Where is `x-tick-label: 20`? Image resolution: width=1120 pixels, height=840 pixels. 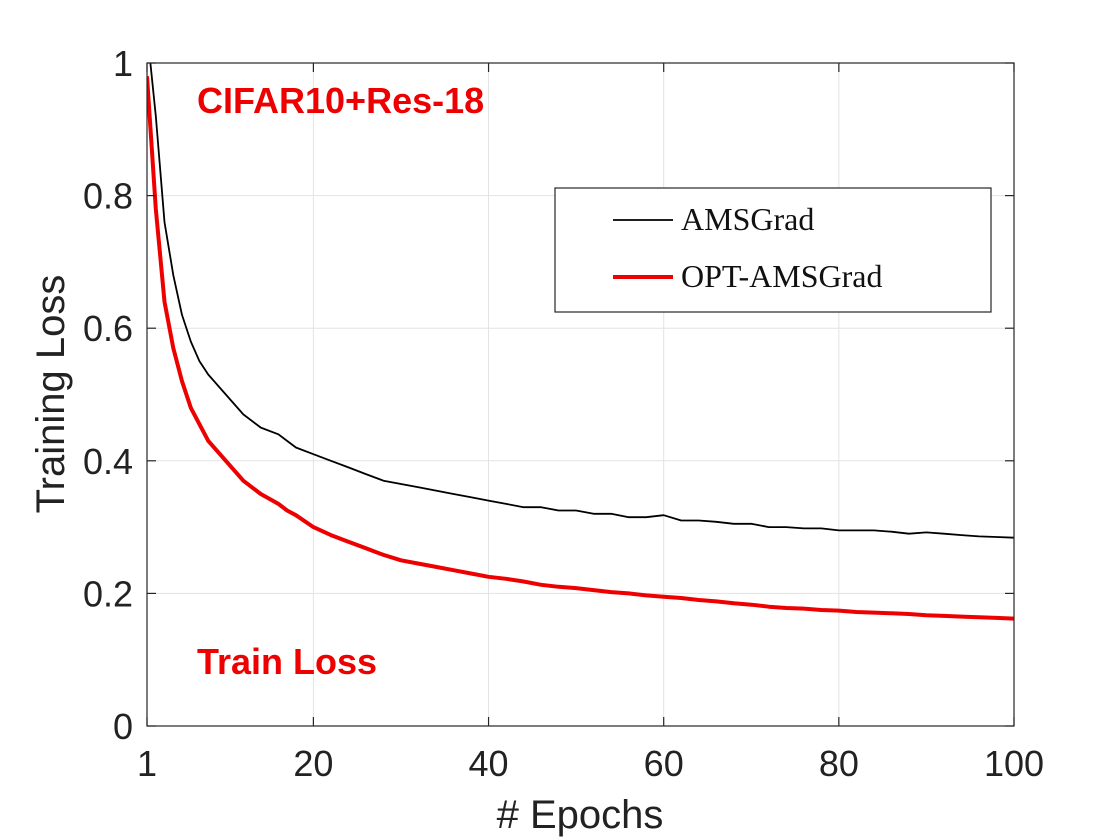 x-tick-label: 20 is located at coordinates (313, 763).